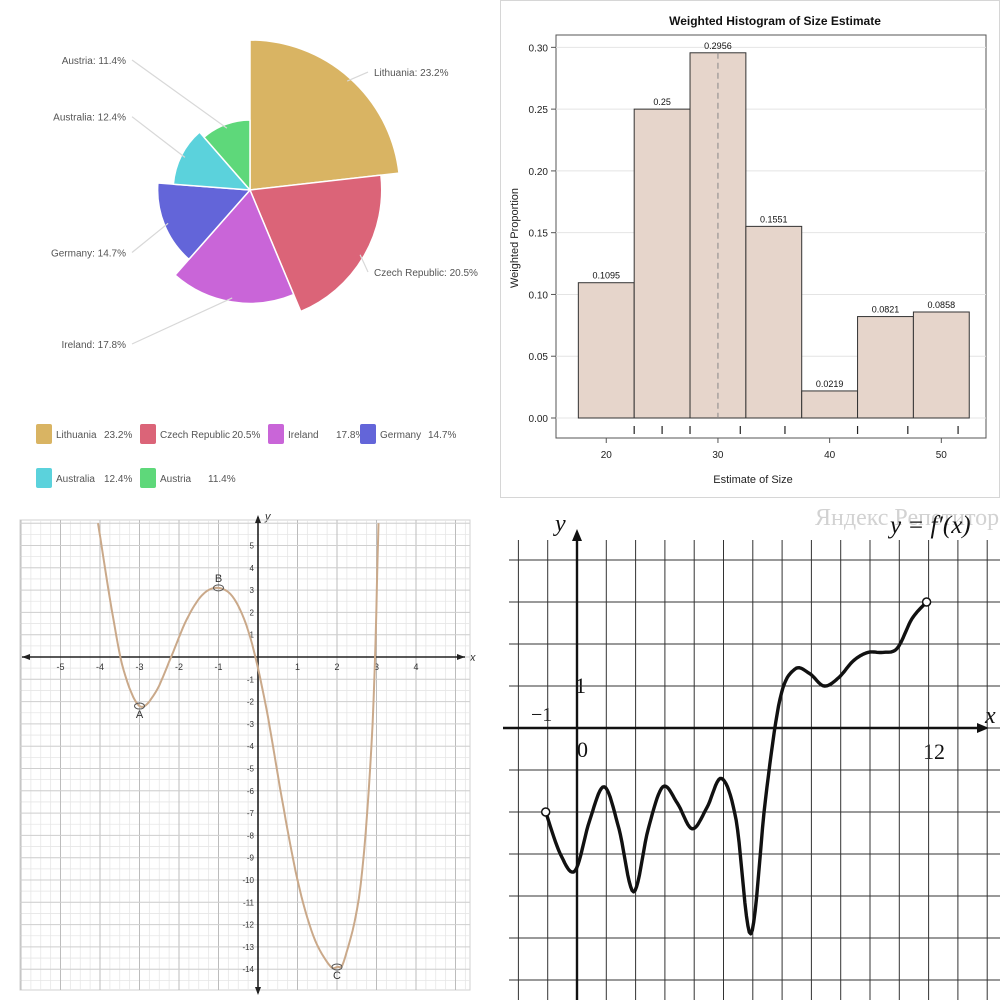 The height and width of the screenshot is (1000, 1000). What do you see at coordinates (539, 172) in the screenshot?
I see `histogram-y-tick-label: 0.20` at bounding box center [539, 172].